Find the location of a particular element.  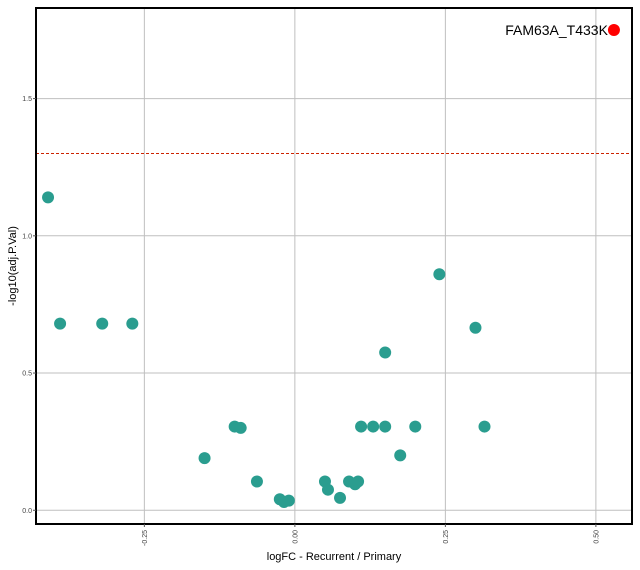

y-tick-label: 1.0 is located at coordinates (27, 236).